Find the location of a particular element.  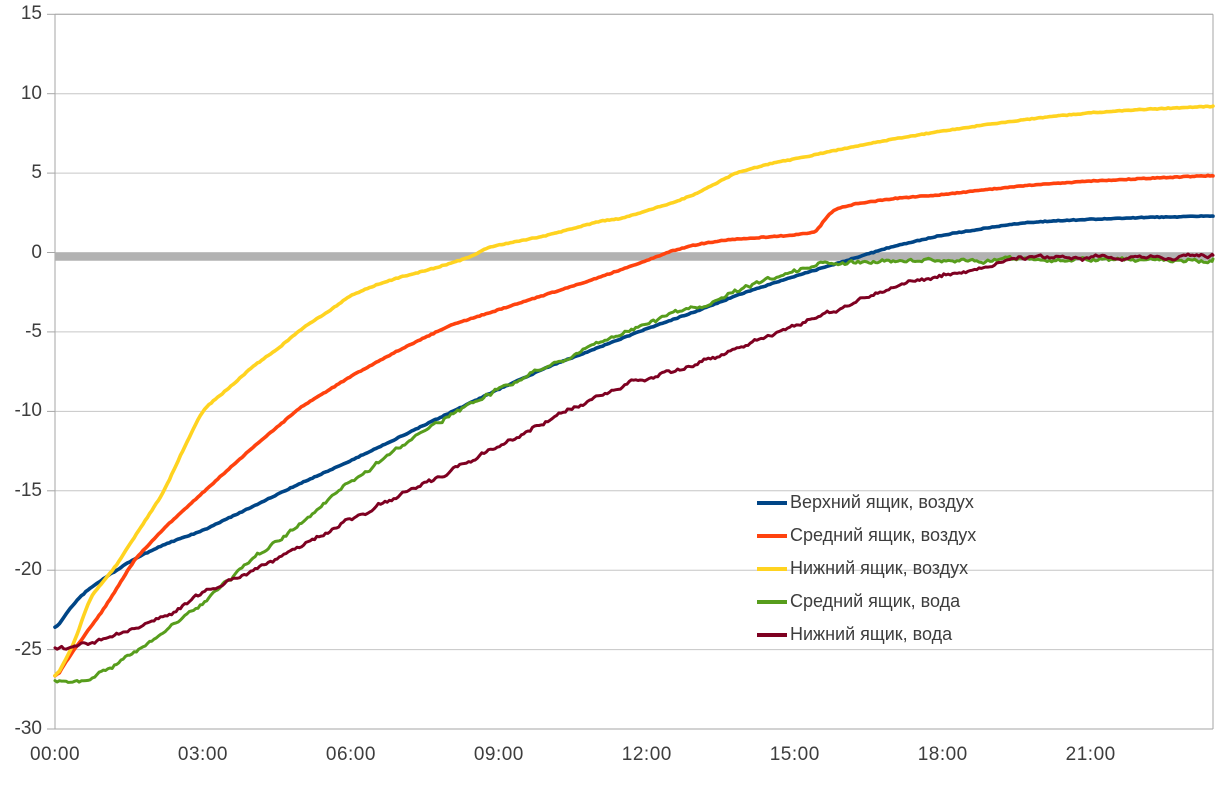

legend-item-middle-box-water: Средний ящик, вода is located at coordinates (866, 601).